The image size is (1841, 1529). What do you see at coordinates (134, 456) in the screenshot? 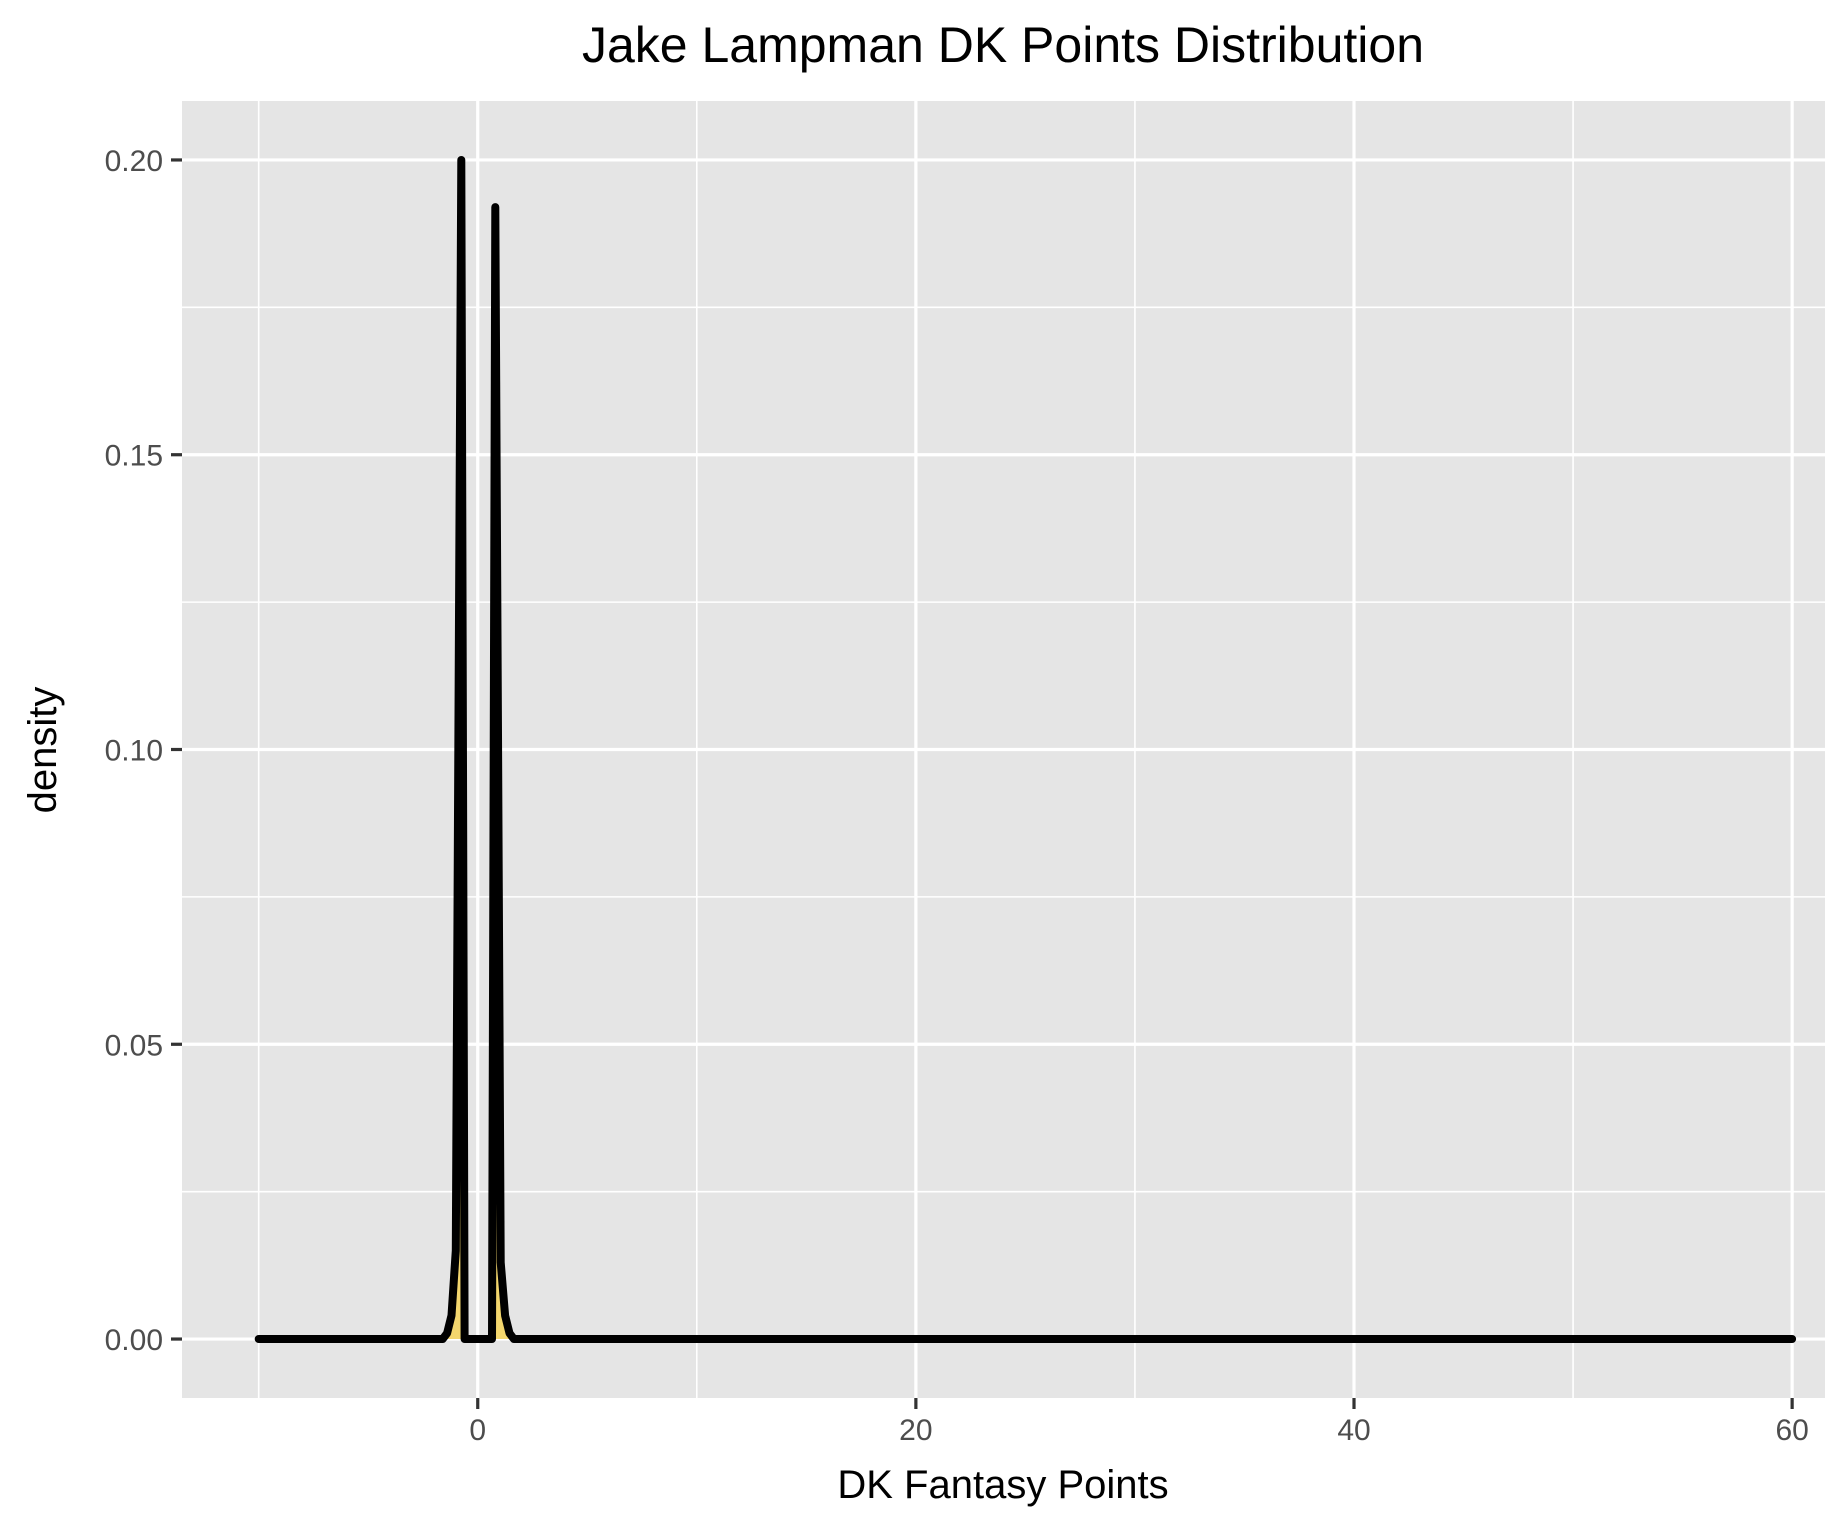
I see `y-tick-label: 0.15` at bounding box center [134, 456].